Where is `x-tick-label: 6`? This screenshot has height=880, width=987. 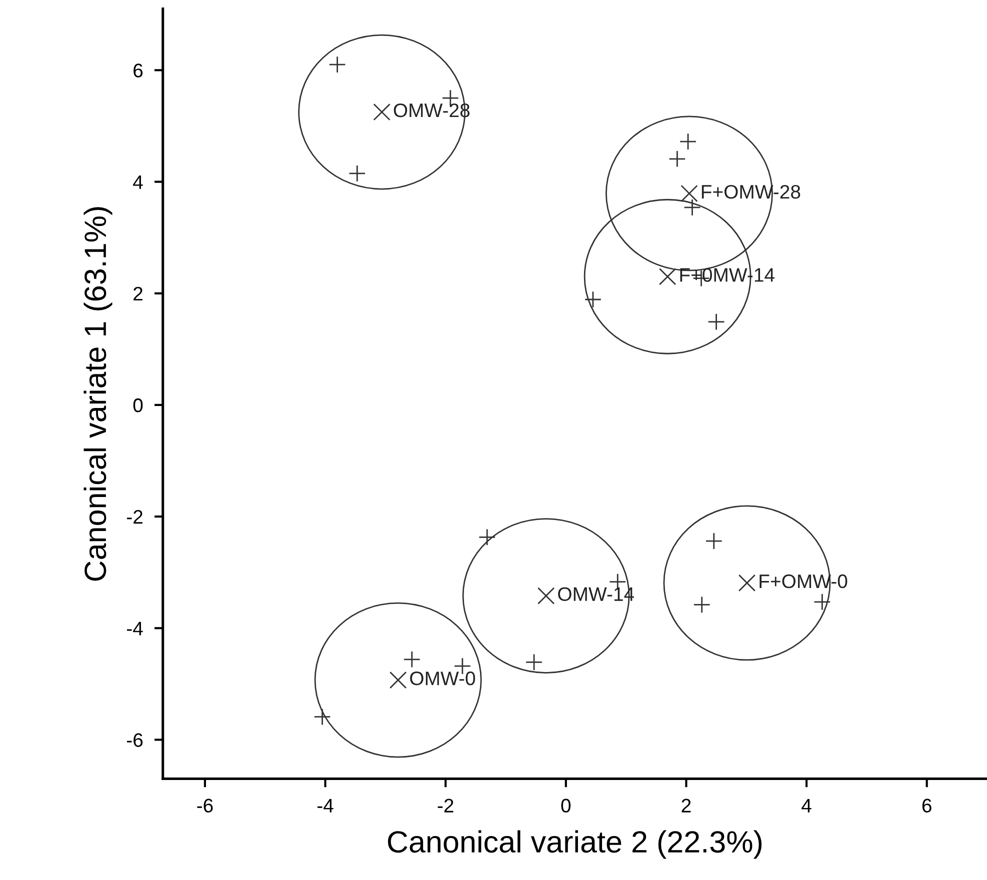
x-tick-label: 6 is located at coordinates (927, 805).